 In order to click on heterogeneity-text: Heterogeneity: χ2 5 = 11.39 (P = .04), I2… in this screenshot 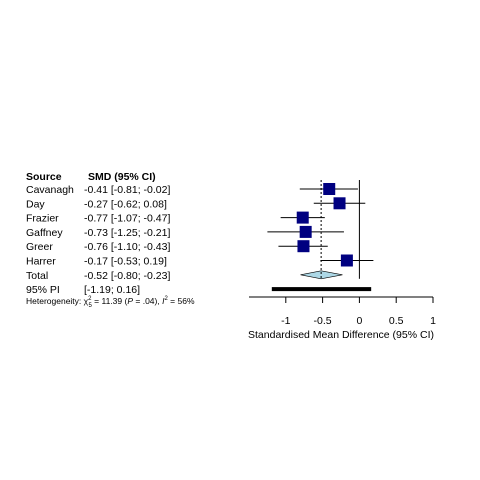, I will do `click(110, 302)`.